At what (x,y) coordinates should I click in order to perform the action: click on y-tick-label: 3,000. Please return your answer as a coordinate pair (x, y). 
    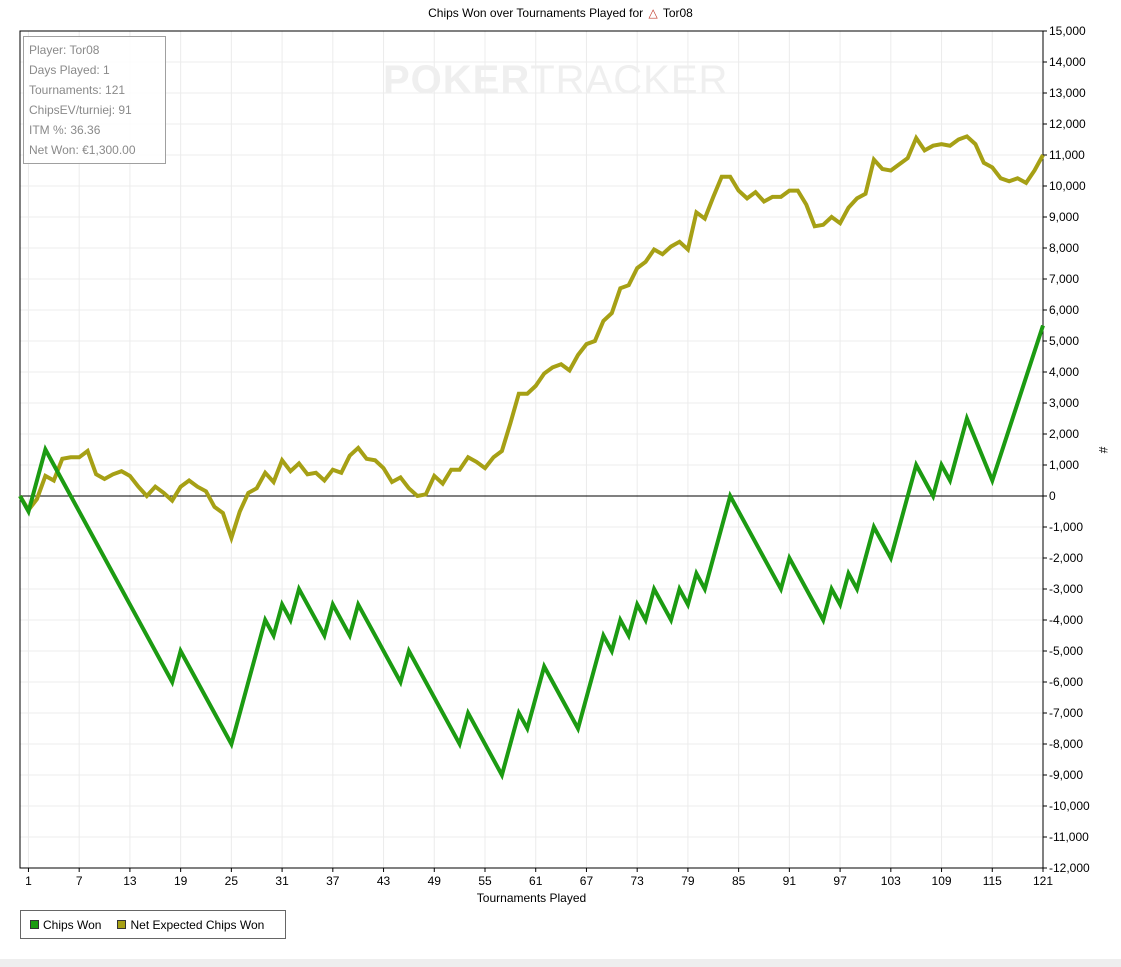
    Looking at the image, I should click on (1064, 403).